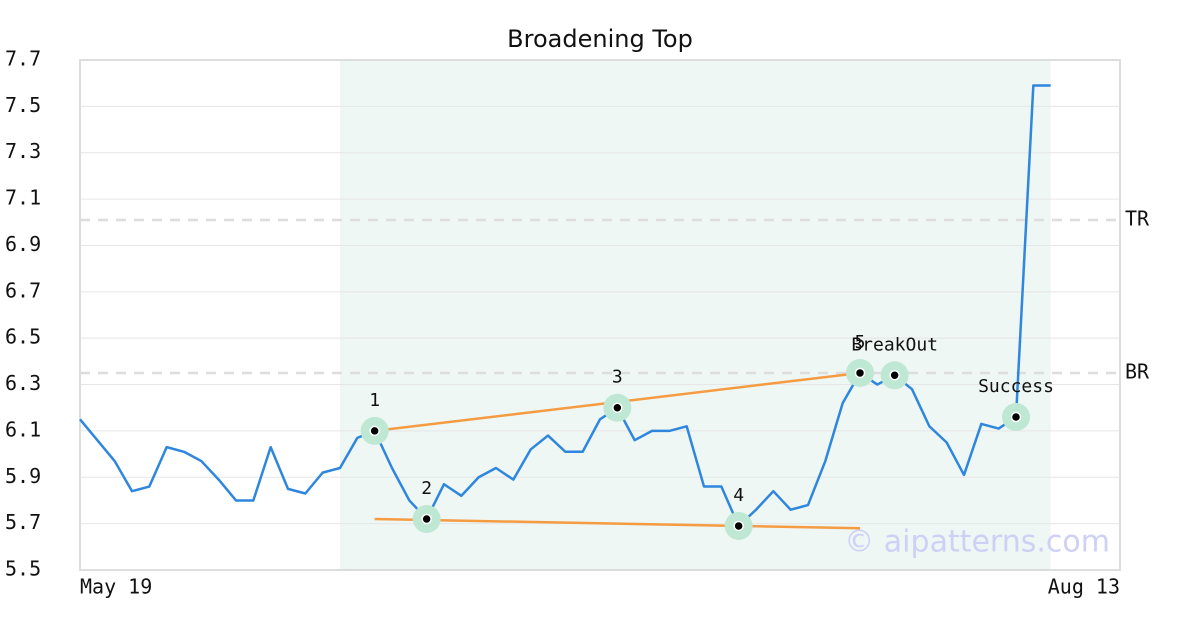  I want to click on point-label: Success, so click(1016, 386).